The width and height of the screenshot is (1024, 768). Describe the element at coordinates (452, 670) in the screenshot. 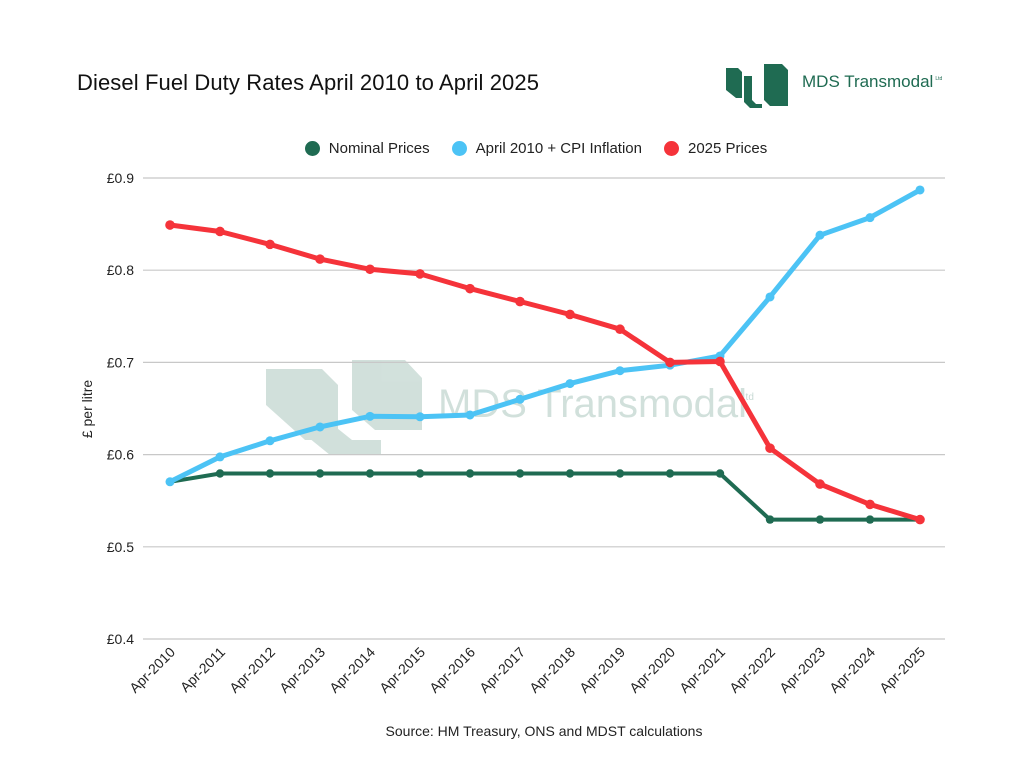

I see `x-tick-label: Apr-2016` at that location.